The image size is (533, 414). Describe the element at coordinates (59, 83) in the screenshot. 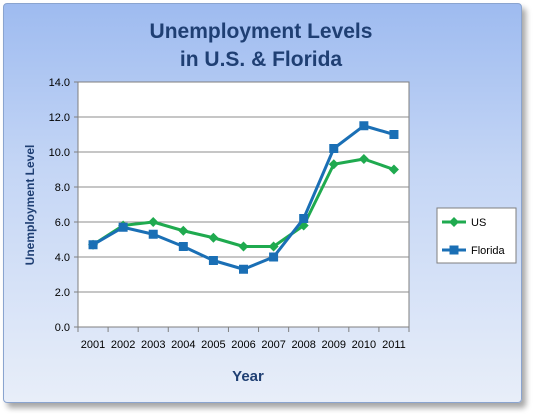

I see `y-tick-label: 14.0` at that location.